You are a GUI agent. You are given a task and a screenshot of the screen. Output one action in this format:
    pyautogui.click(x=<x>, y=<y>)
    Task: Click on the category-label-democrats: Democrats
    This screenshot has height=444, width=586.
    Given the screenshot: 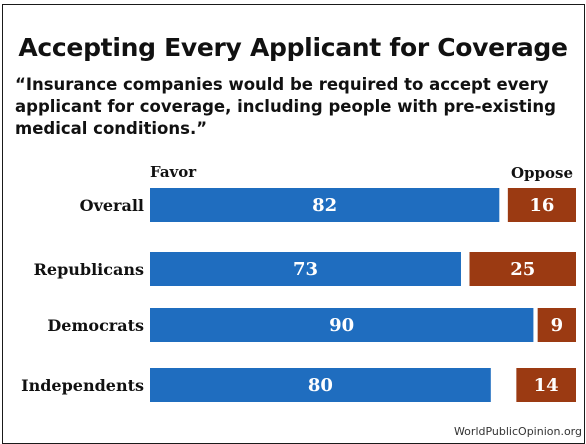 What is the action you would take?
    pyautogui.click(x=95, y=325)
    